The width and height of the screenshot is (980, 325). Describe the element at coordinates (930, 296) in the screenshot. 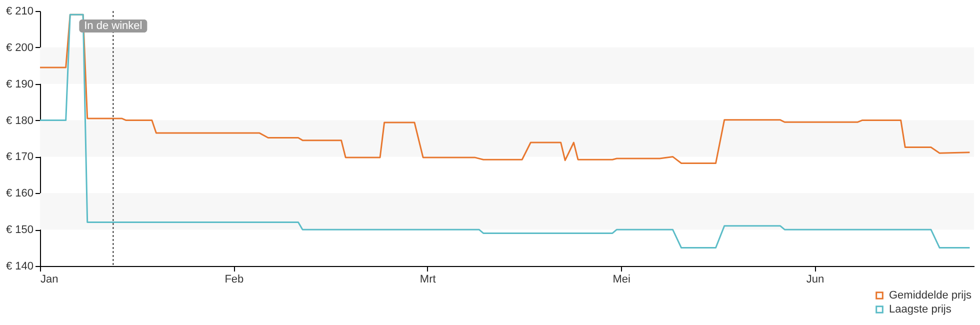

I see `legend-label: Gemiddelde prijs` at that location.